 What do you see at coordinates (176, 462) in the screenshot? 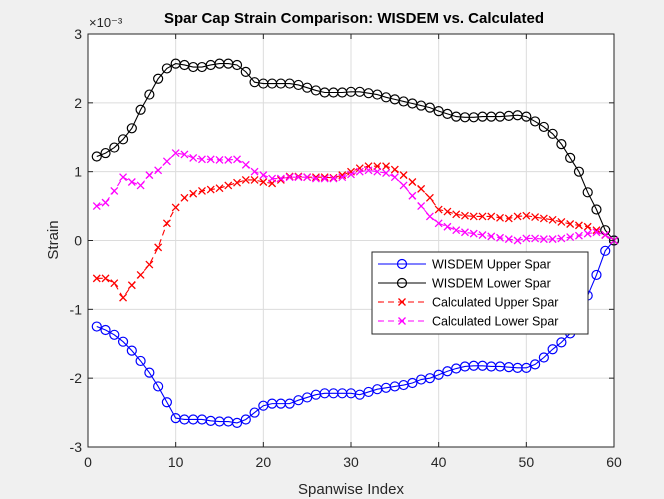
I see `x-tick-label: 10` at bounding box center [176, 462].